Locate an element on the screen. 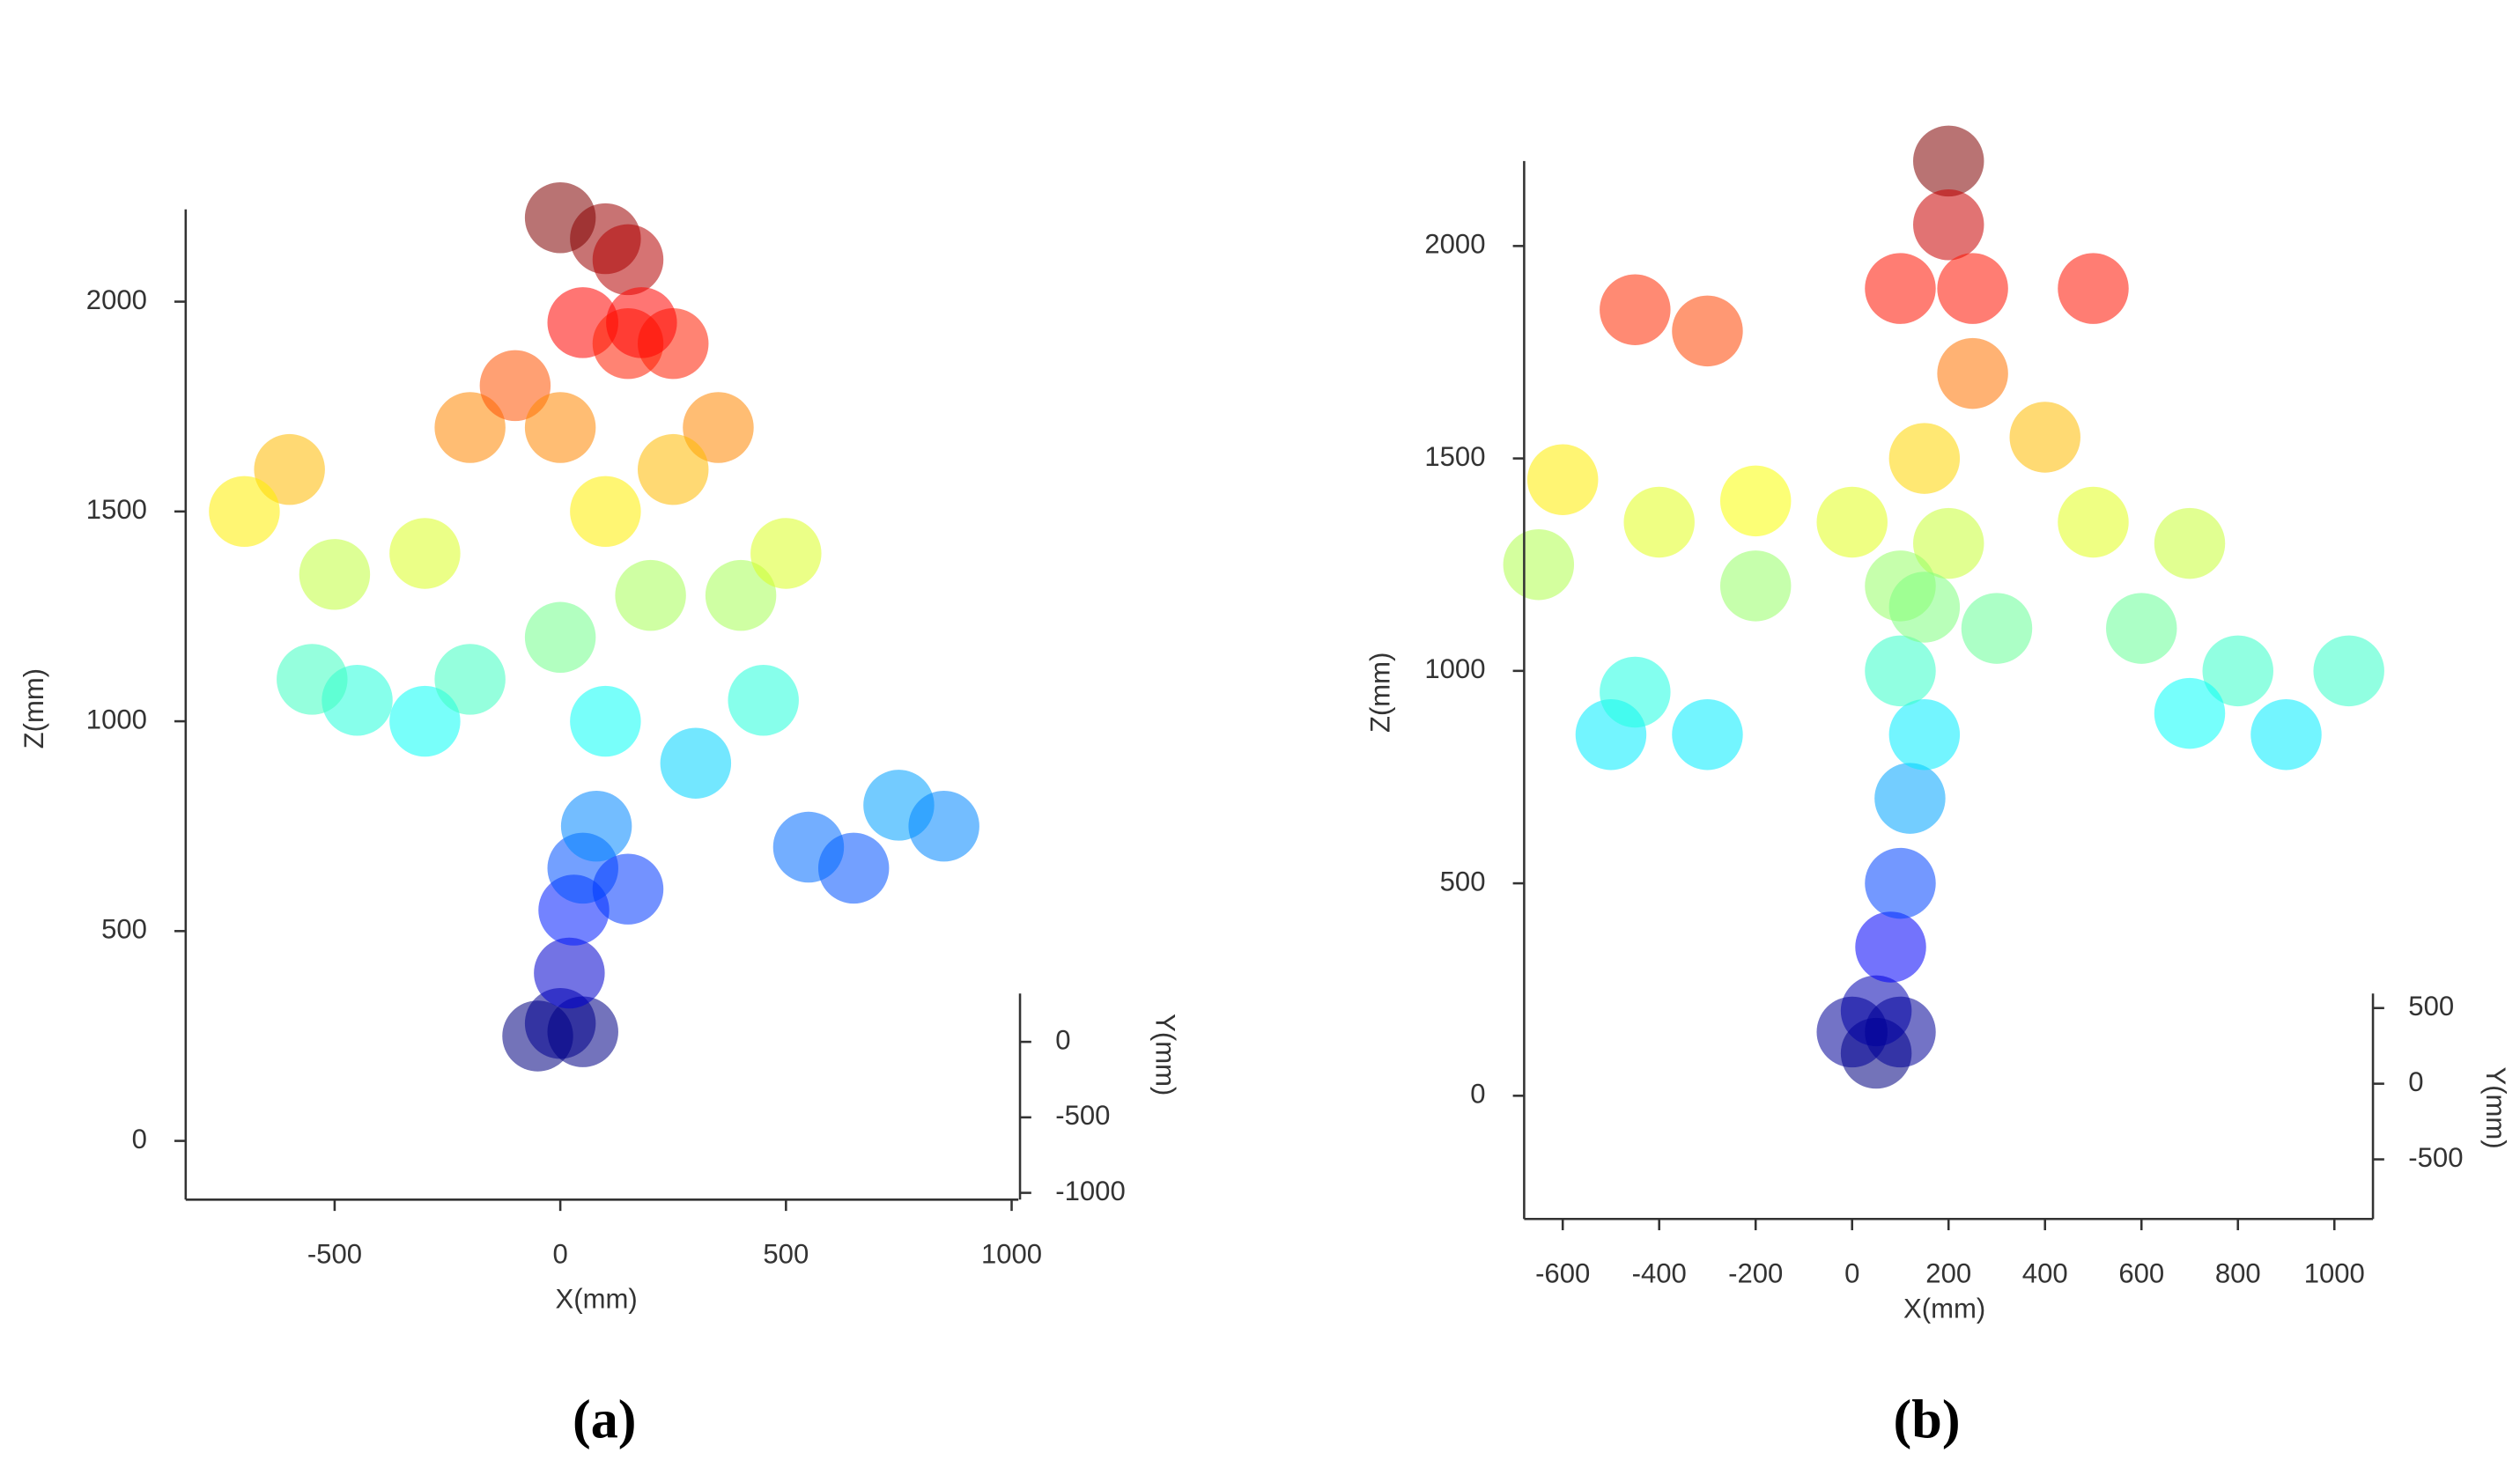  x-tick-label: 600 is located at coordinates (2141, 1272).